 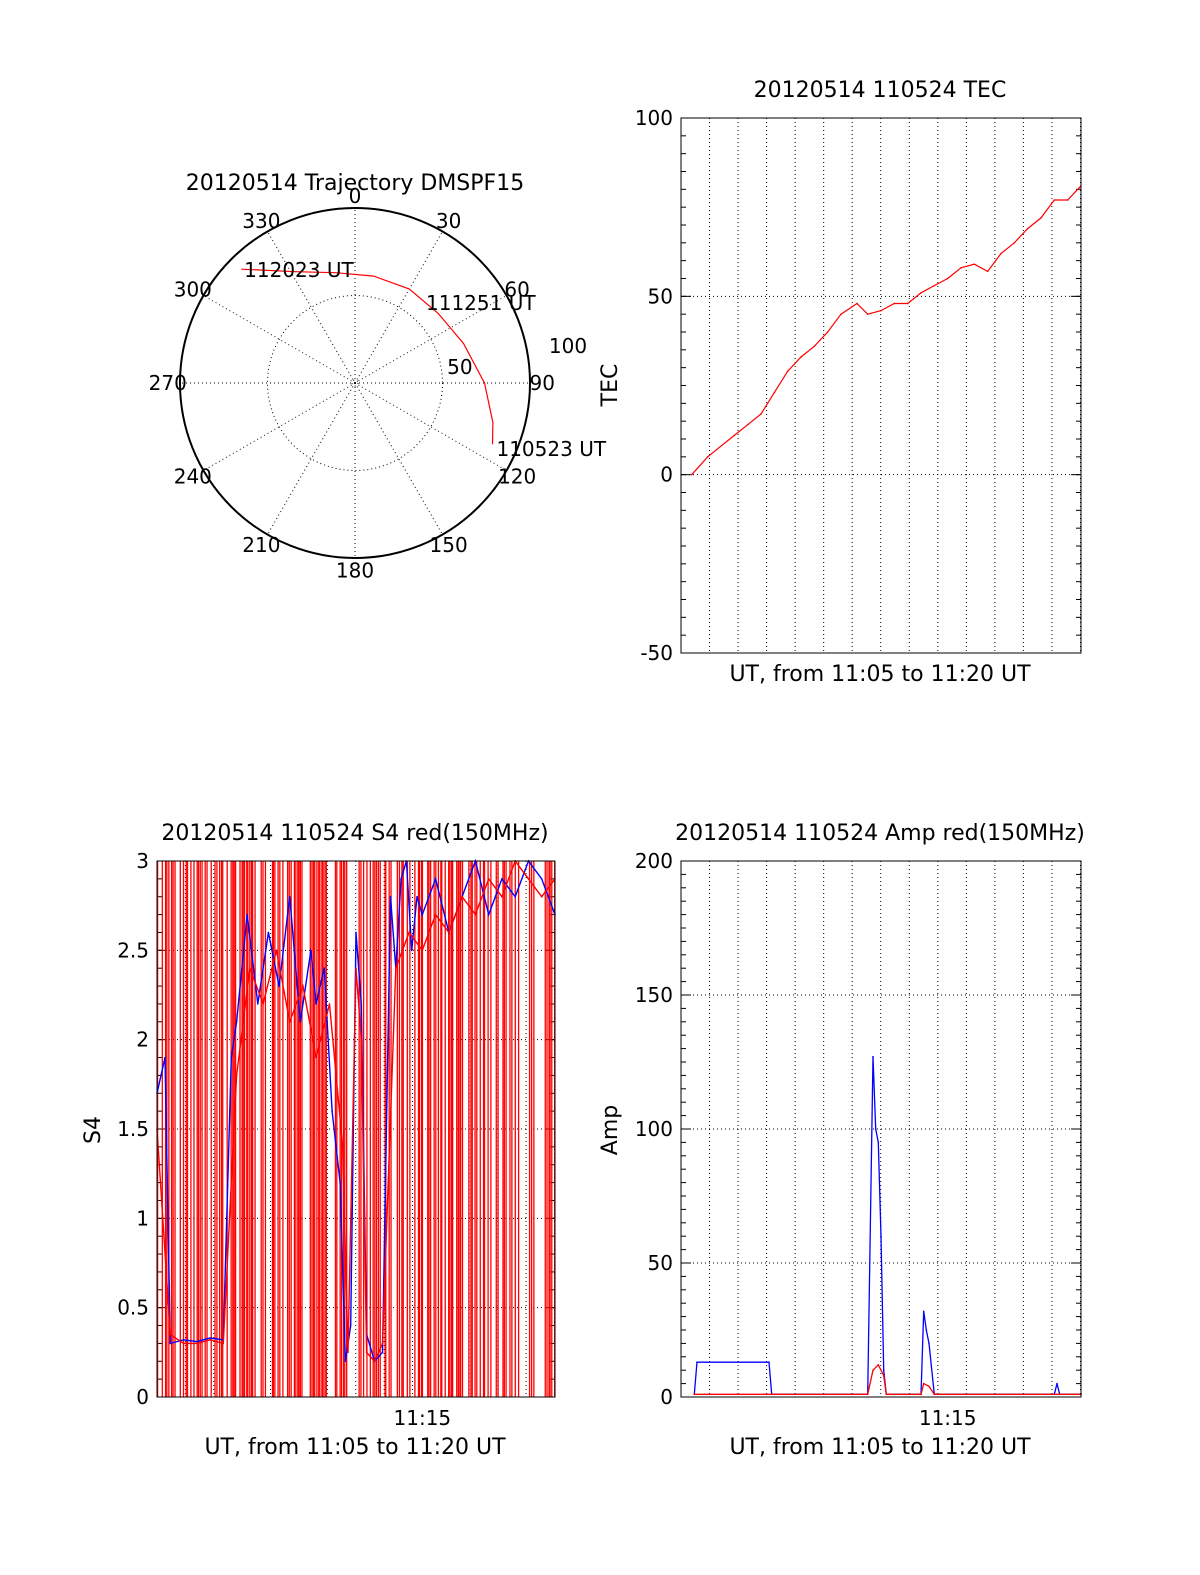 What do you see at coordinates (142, 1040) in the screenshot?
I see `y-tick-label: 2` at bounding box center [142, 1040].